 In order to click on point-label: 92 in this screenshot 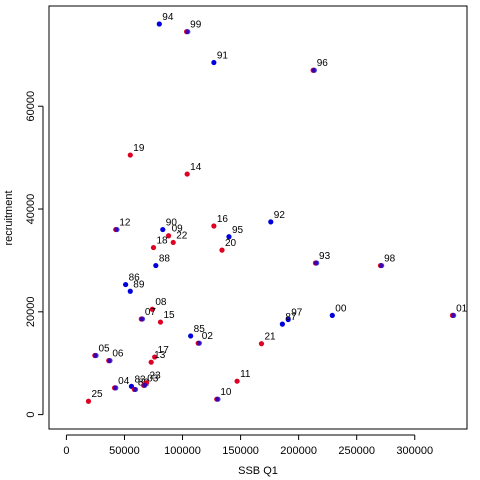, I will do `click(280, 215)`.